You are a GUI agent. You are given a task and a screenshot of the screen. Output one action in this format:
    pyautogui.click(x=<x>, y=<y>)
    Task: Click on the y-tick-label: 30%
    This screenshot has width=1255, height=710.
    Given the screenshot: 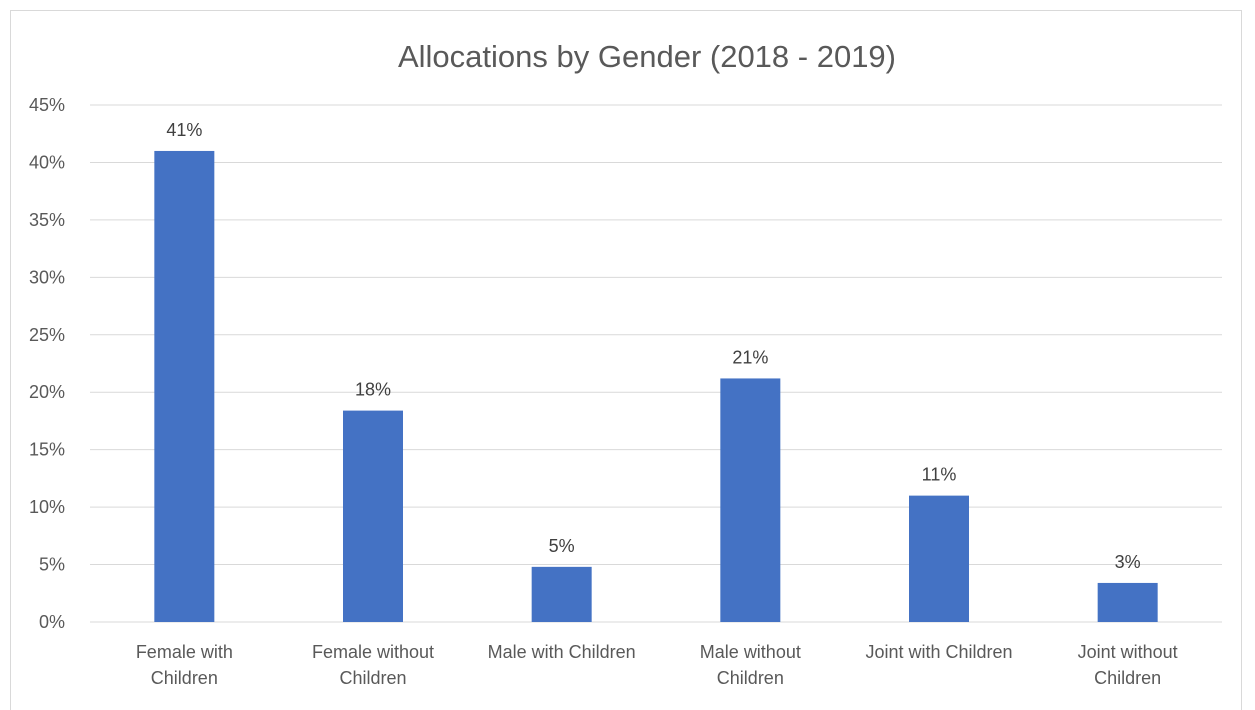 What is the action you would take?
    pyautogui.click(x=47, y=277)
    